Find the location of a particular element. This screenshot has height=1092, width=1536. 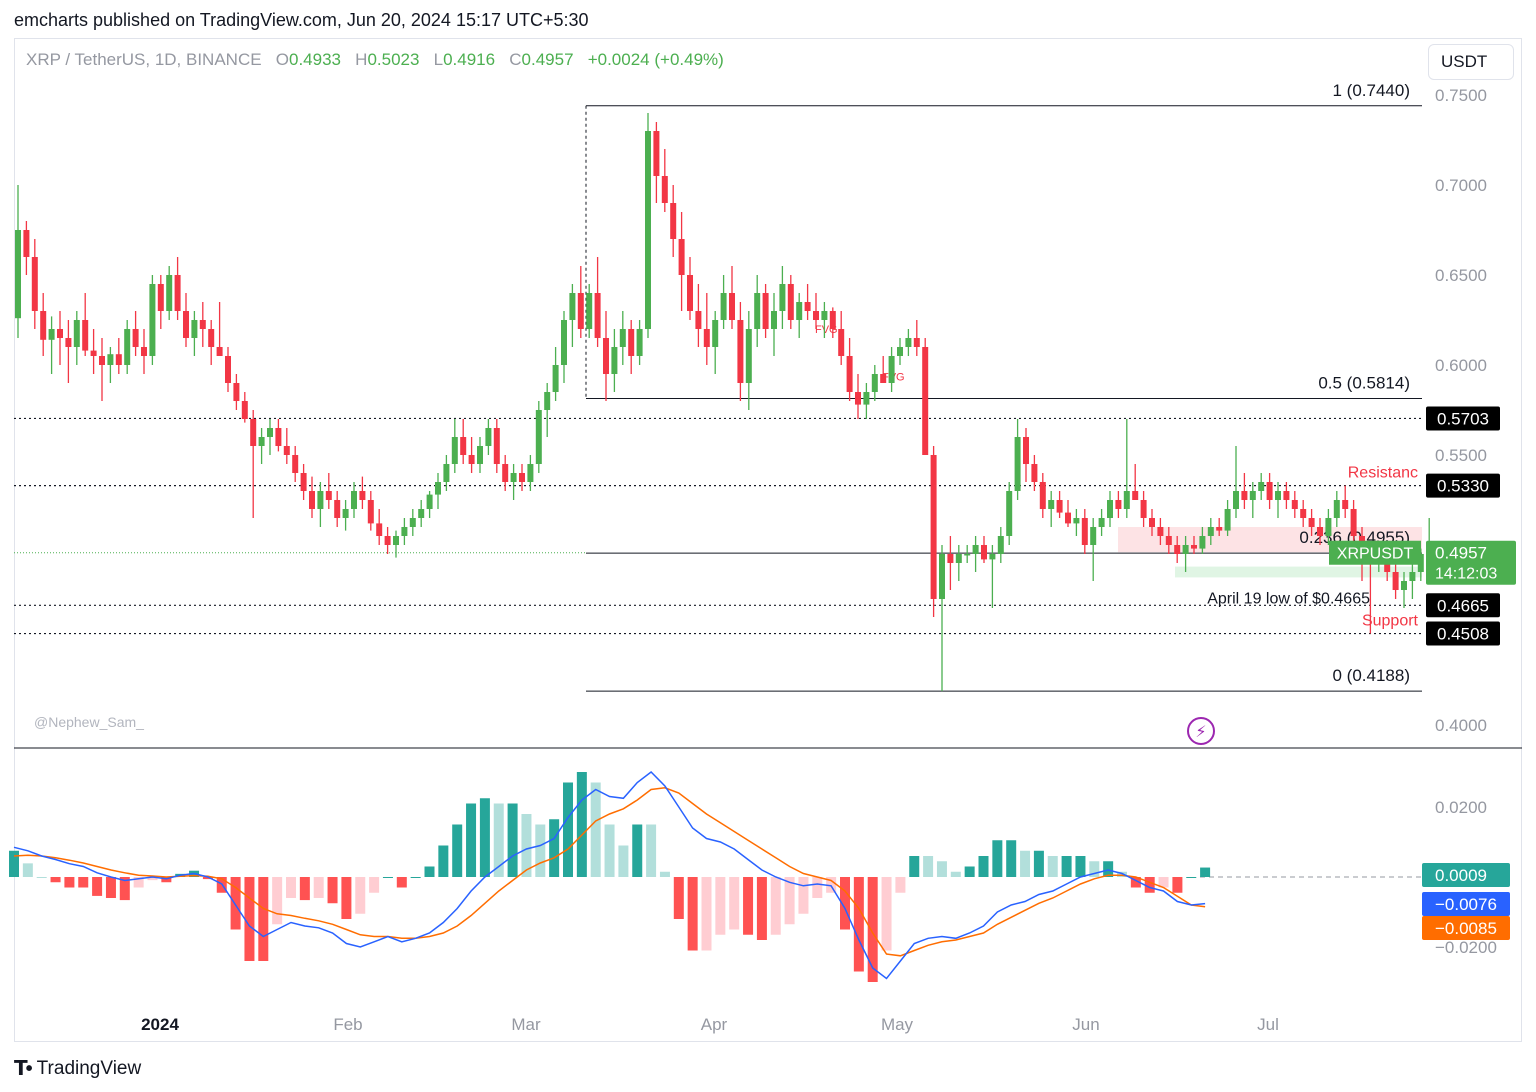

currency-button: USDT is located at coordinates (1471, 62).